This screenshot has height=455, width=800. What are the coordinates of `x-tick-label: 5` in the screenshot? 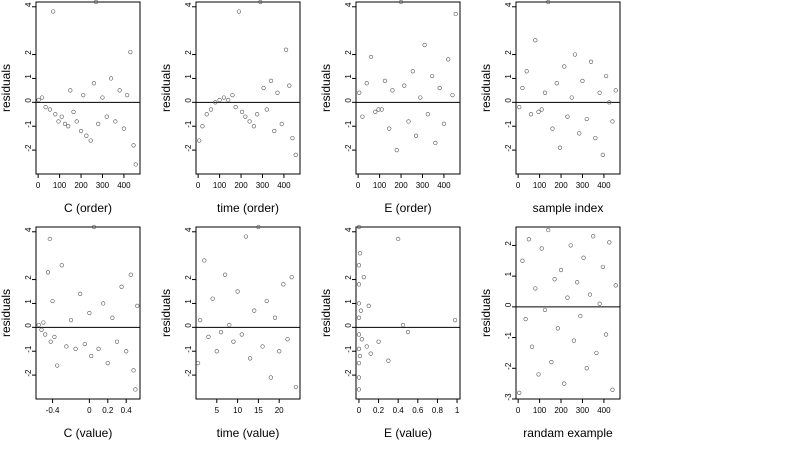 It's located at (217, 410).